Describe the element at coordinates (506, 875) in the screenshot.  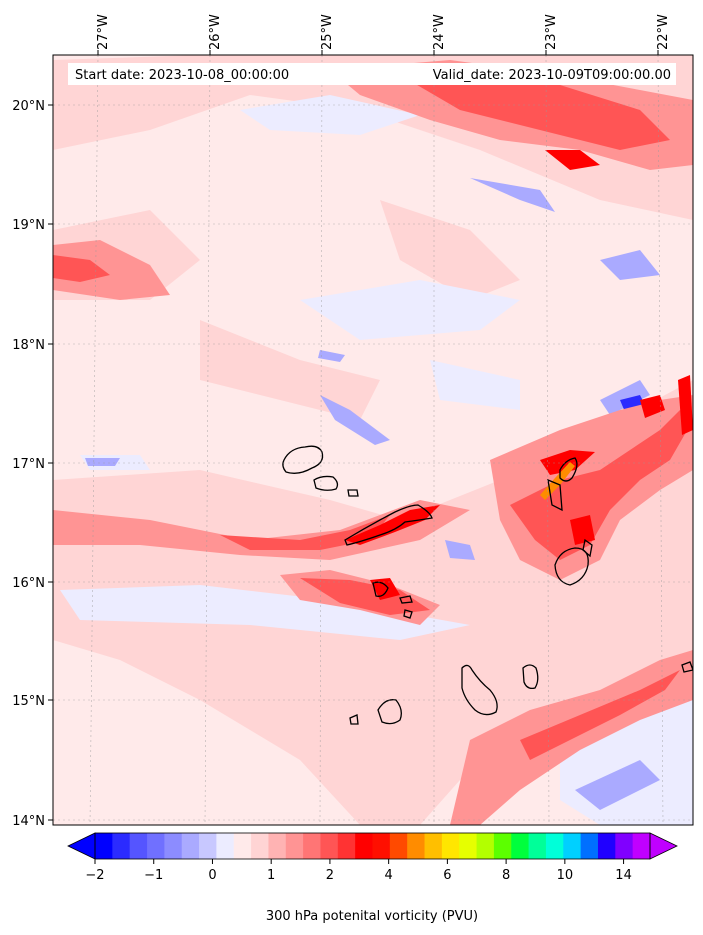
I see `colorbar-tick-label: 8` at that location.